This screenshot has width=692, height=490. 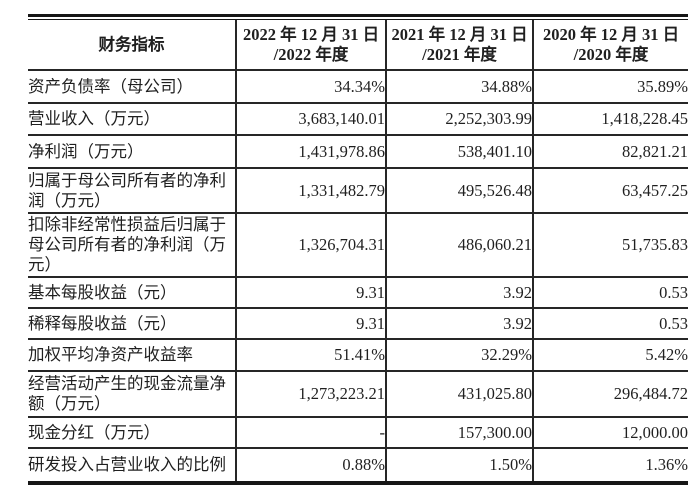 I want to click on value-cell: 1.36%, so click(x=610, y=464).